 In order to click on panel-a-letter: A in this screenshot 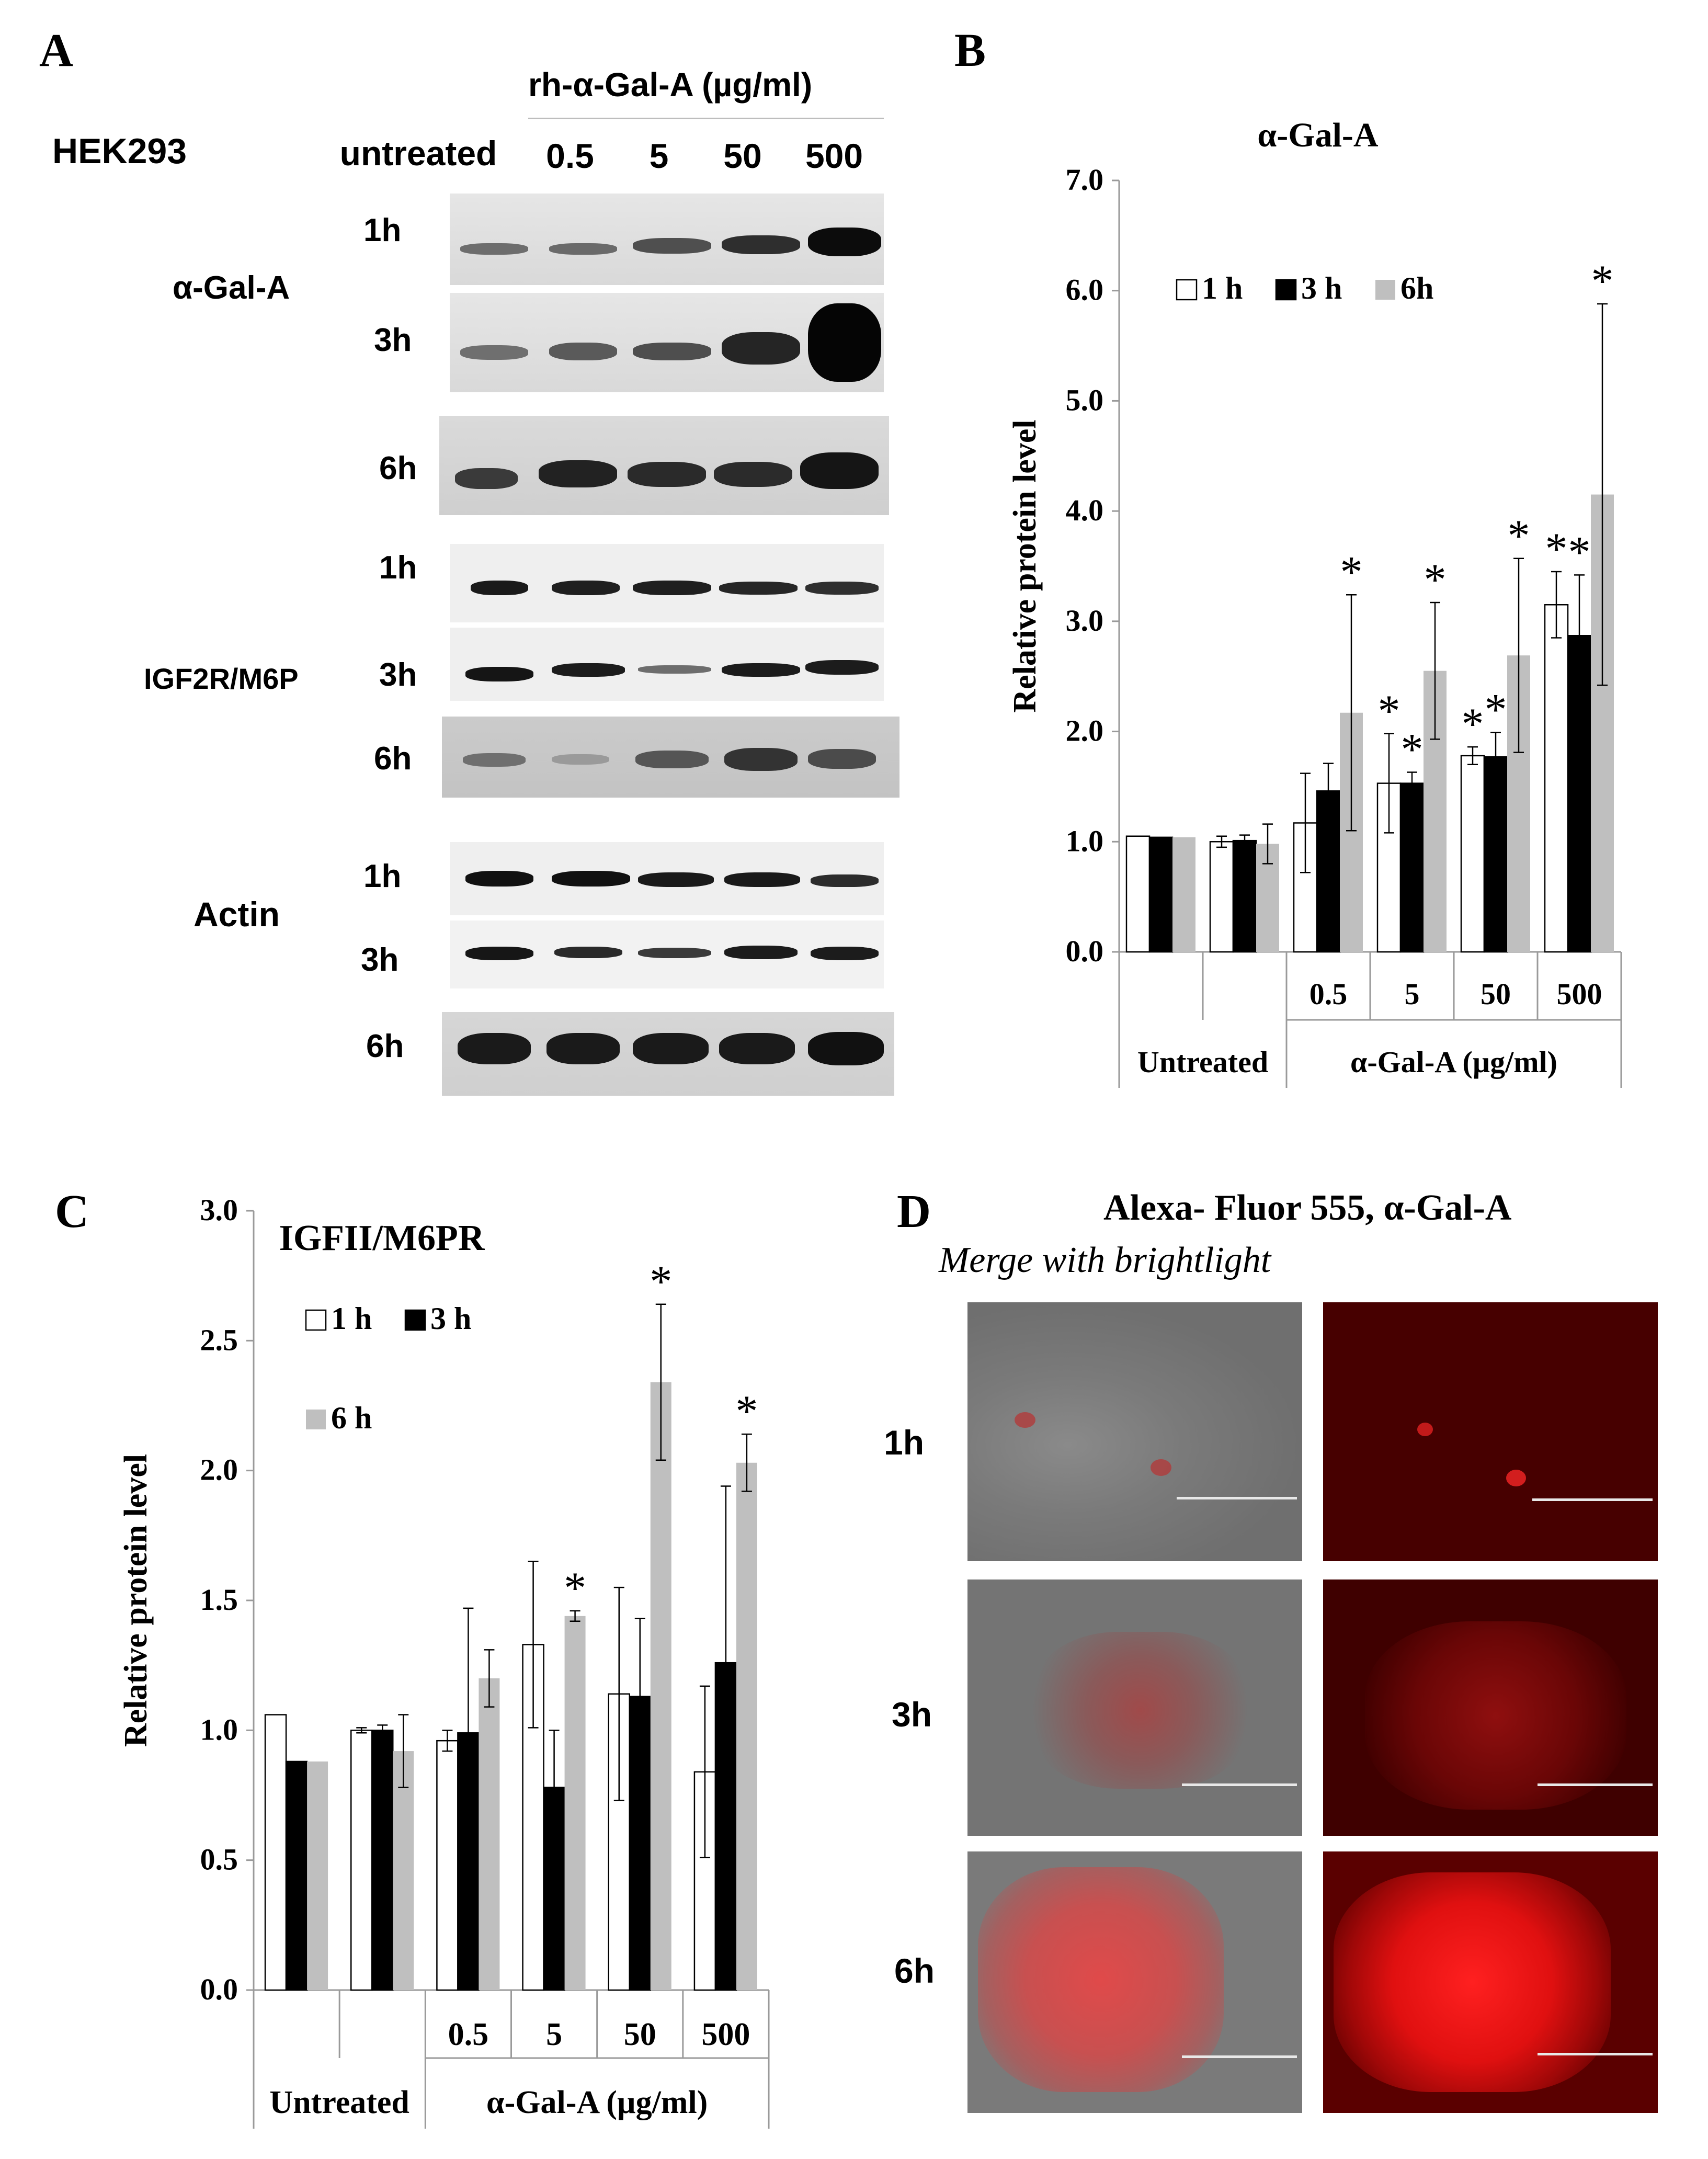, I will do `click(56, 50)`.